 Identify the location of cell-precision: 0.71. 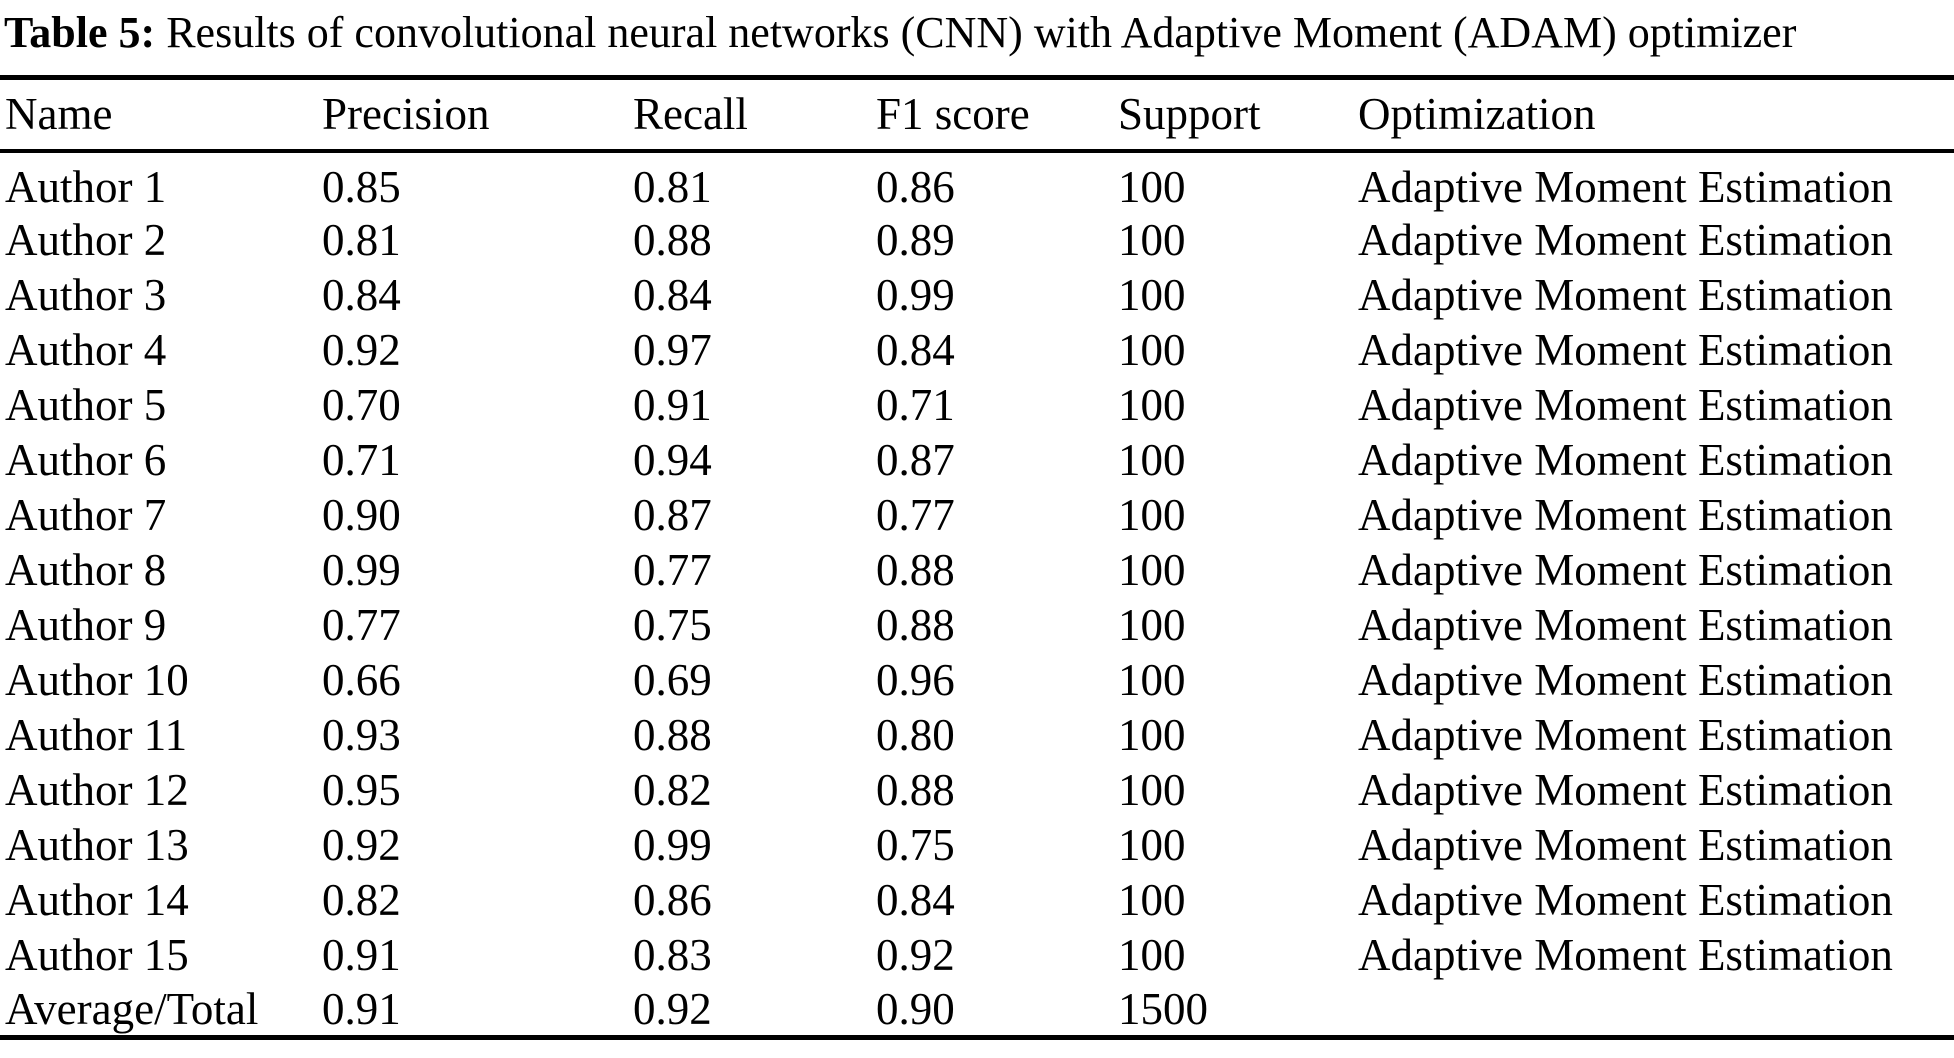
(361, 460).